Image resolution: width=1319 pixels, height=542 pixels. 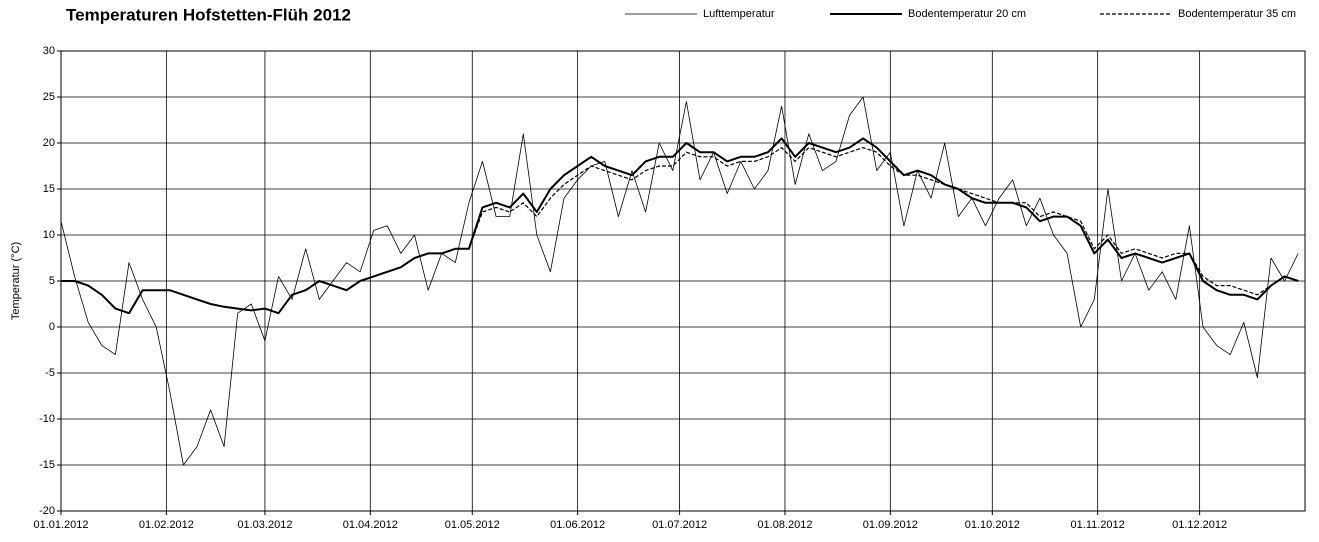 I want to click on x-tick-label: 01.09.2012, so click(x=890, y=525).